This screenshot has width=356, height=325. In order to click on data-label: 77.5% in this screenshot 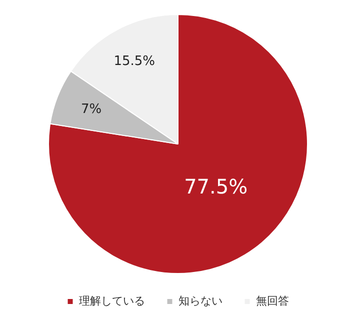, I will do `click(216, 186)`.